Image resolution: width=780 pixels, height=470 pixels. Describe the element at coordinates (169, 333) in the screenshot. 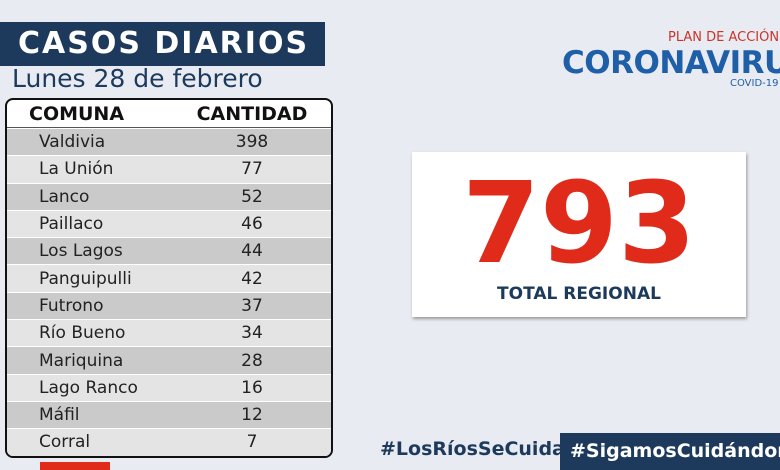

I see `table-row: Río Bueno 34` at that location.